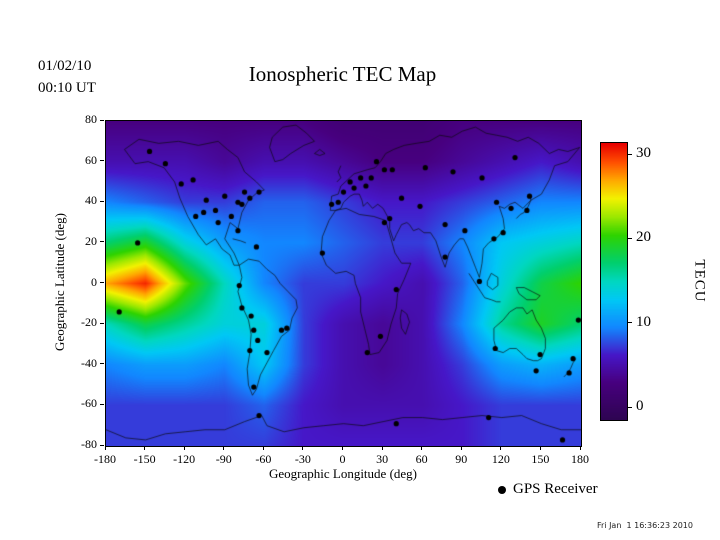 This screenshot has width=720, height=540. I want to click on legend: GPS Receiver, so click(548, 489).